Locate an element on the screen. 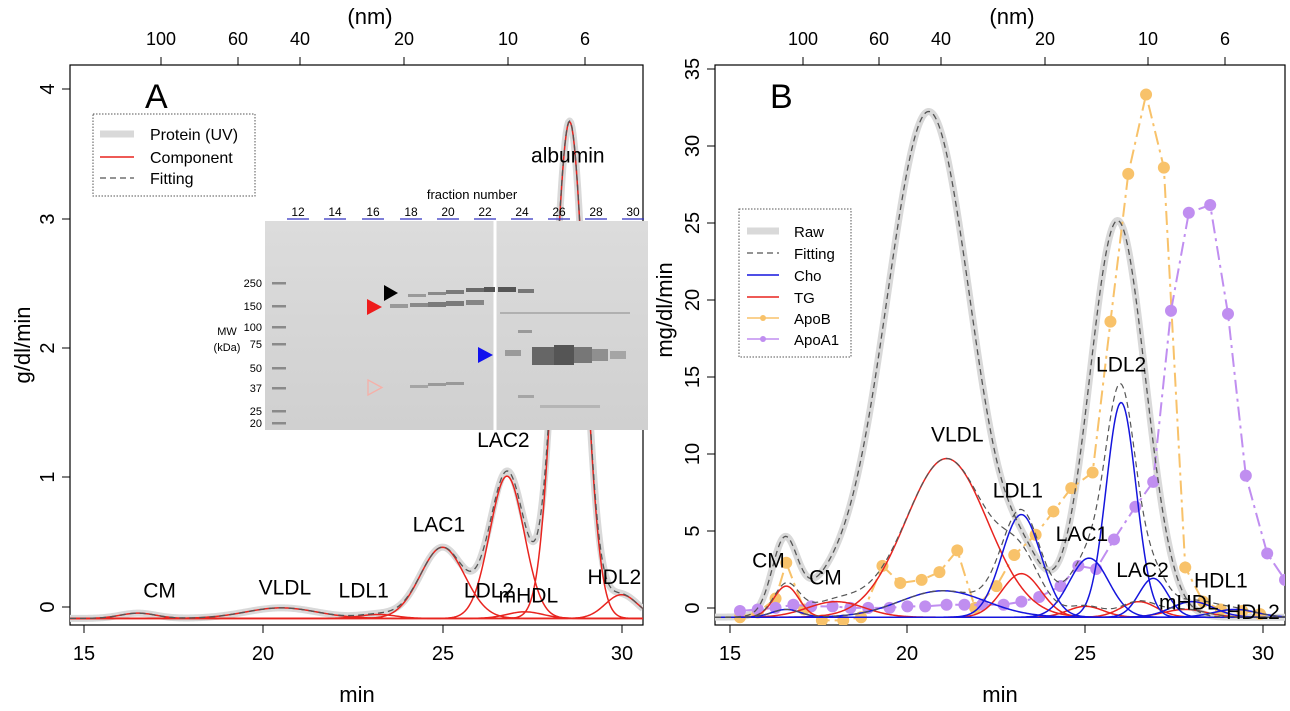 The width and height of the screenshot is (1290, 711). y-tick-label: 10 is located at coordinates (693, 454).